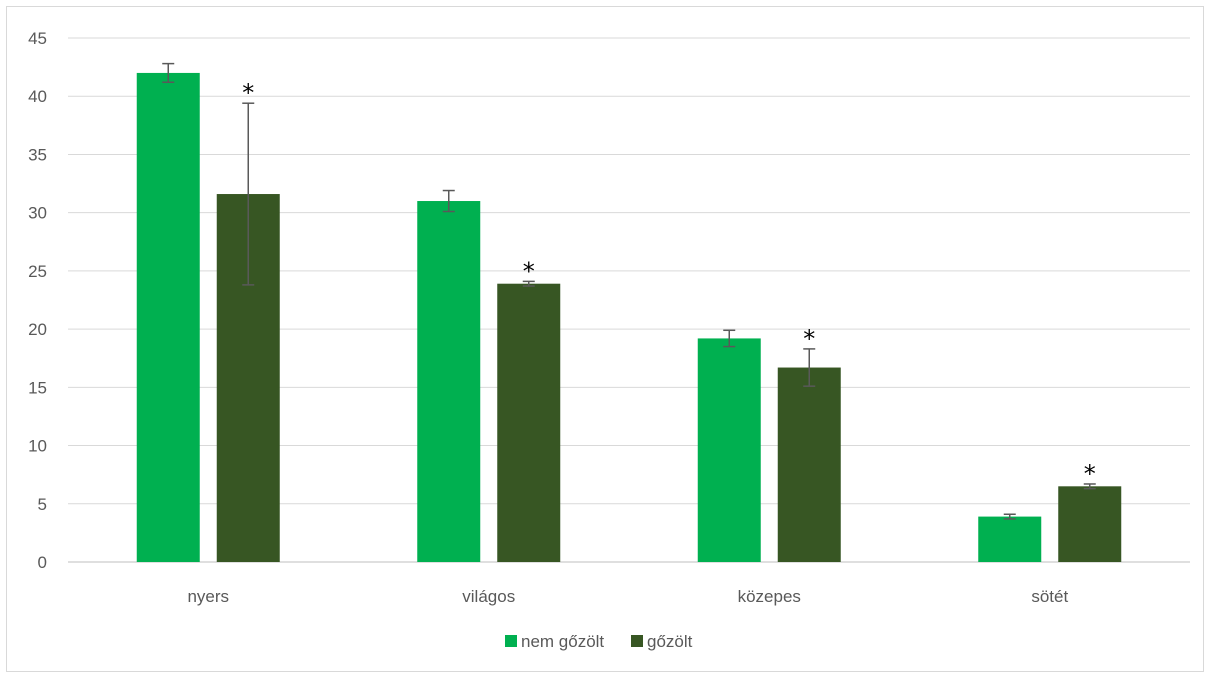 The width and height of the screenshot is (1212, 680). Describe the element at coordinates (1049, 596) in the screenshot. I see `category-label: sötét` at that location.